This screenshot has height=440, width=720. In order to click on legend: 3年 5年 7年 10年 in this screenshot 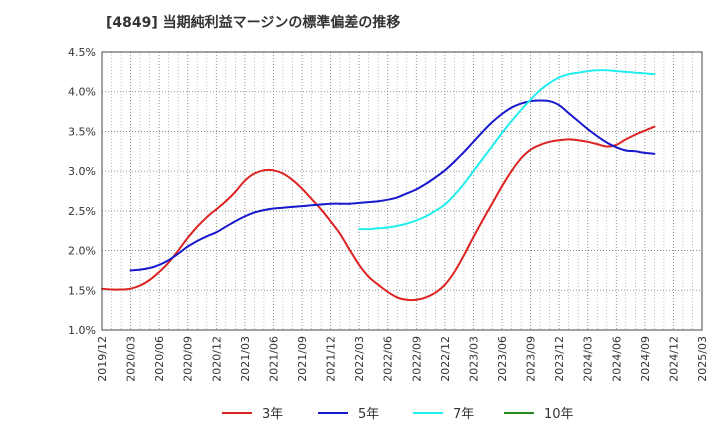, I will do `click(398, 414)`.